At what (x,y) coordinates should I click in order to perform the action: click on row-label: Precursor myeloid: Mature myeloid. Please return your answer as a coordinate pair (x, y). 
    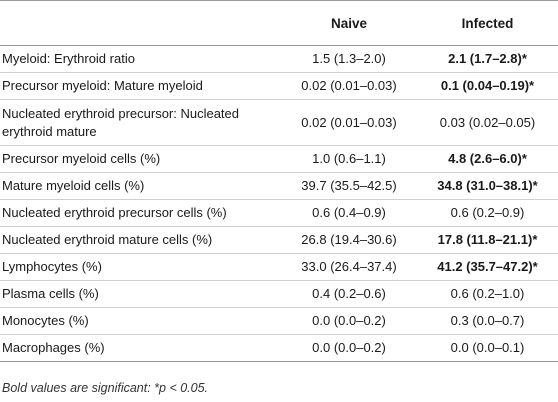
    Looking at the image, I should click on (140, 86).